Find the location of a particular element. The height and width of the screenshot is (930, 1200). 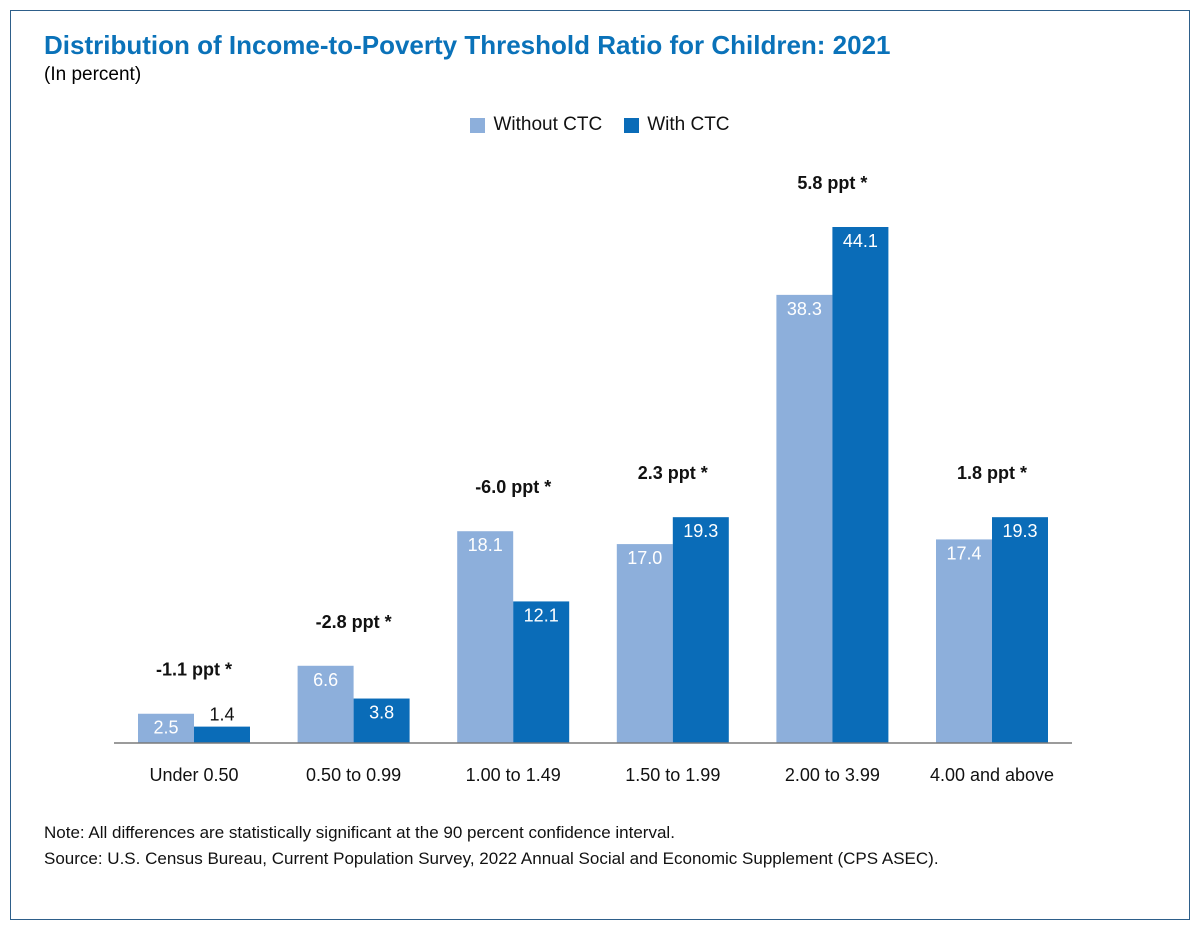

x-tick-label-1-00-to-1-49: 1.00 to 1.49 is located at coordinates (513, 775).